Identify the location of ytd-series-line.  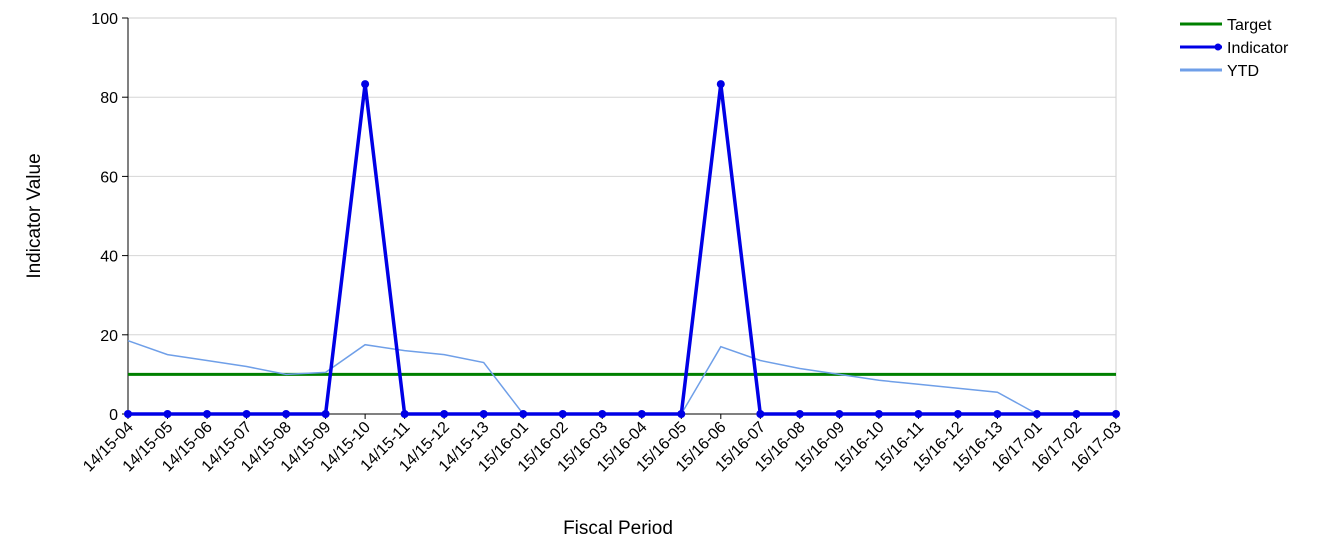
(621, 377).